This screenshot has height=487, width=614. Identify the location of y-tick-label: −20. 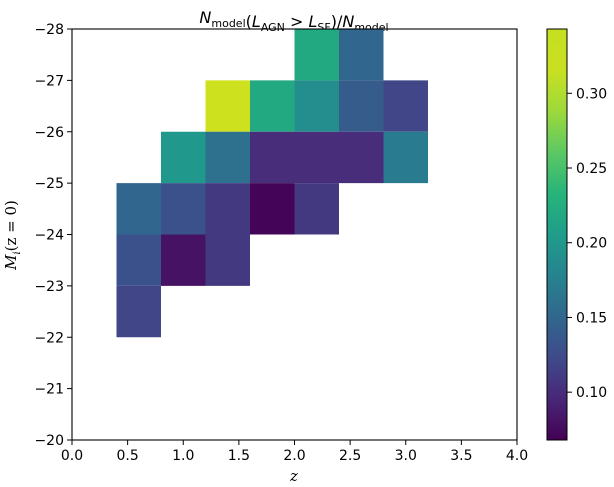
(49, 441).